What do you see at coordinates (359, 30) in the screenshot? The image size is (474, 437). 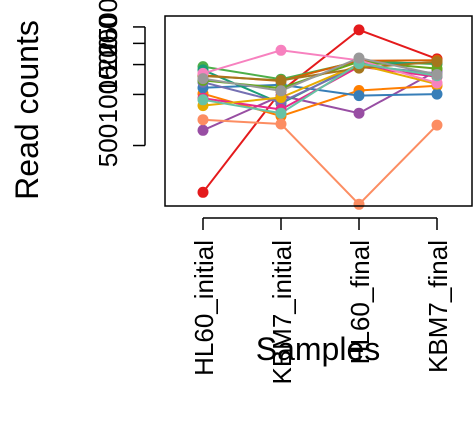 I see `data-point-s1-HL60_final` at bounding box center [359, 30].